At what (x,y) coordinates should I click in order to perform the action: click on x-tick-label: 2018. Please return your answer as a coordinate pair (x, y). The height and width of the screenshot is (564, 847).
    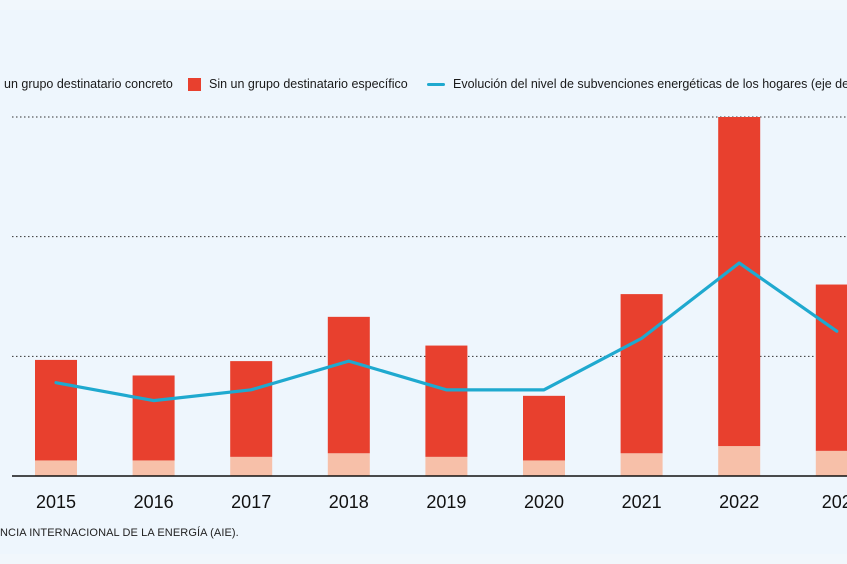
    Looking at the image, I should click on (349, 502).